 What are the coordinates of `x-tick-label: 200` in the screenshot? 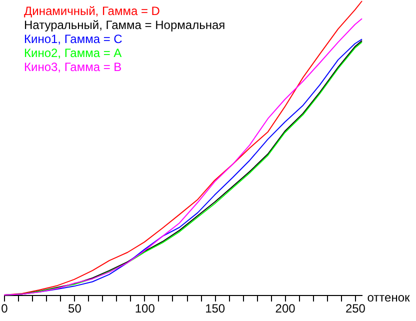 It's located at (285, 309).